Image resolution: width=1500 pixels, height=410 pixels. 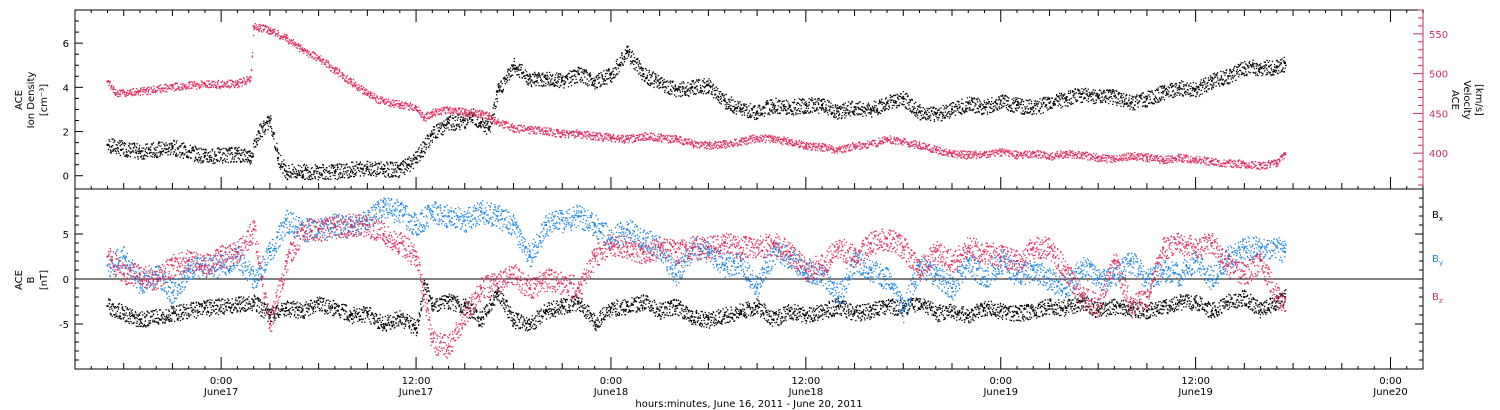 What do you see at coordinates (66, 88) in the screenshot?
I see `density-tick-label: 4` at bounding box center [66, 88].